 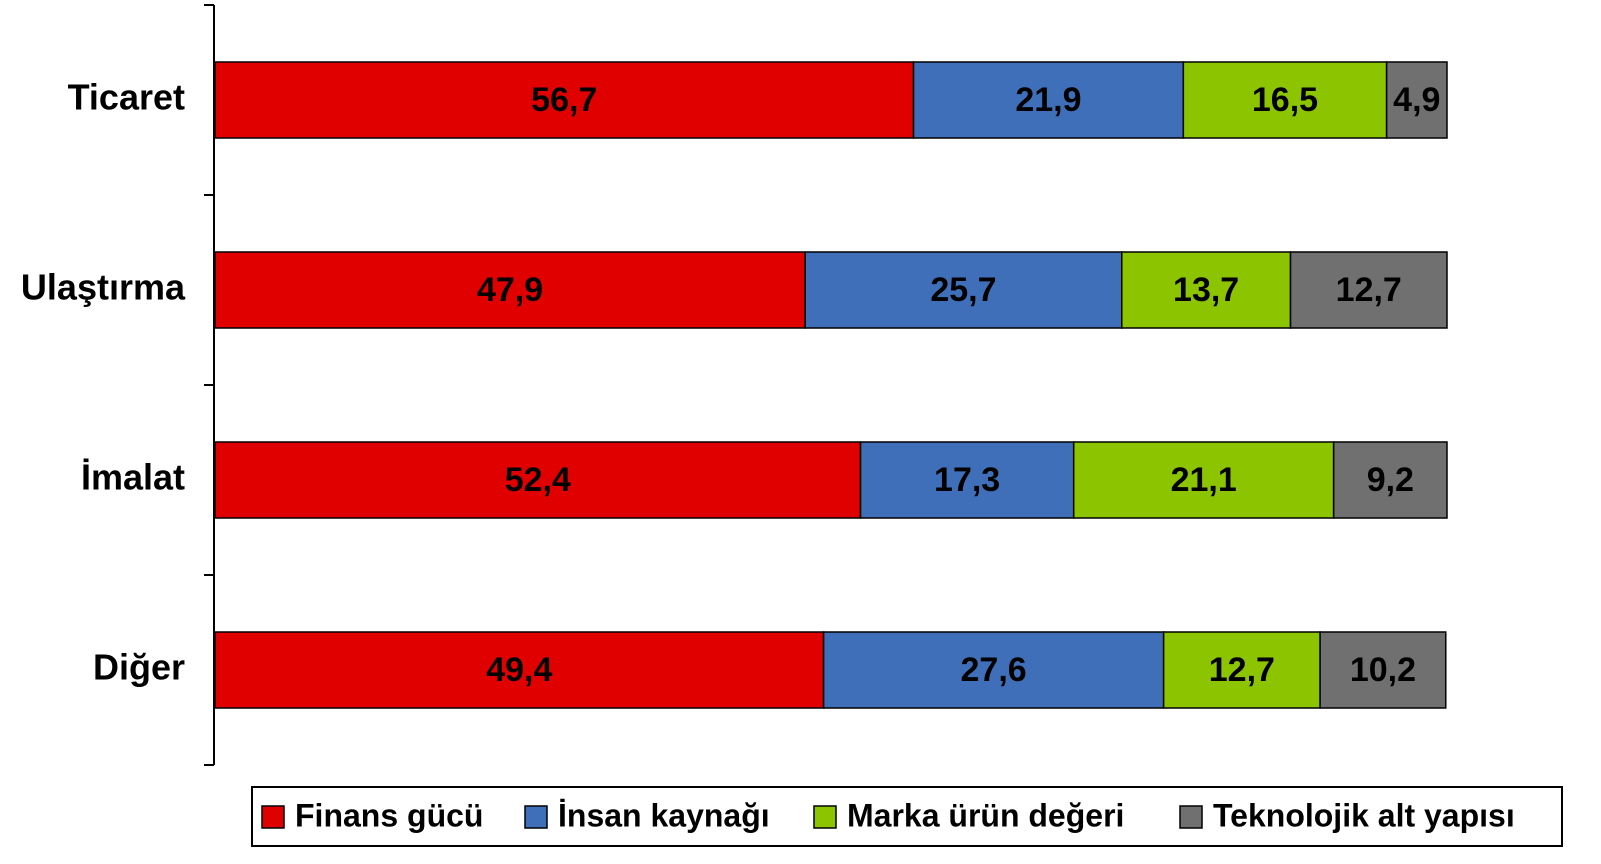 I want to click on legend-label: Finans gücü, so click(x=389, y=815).